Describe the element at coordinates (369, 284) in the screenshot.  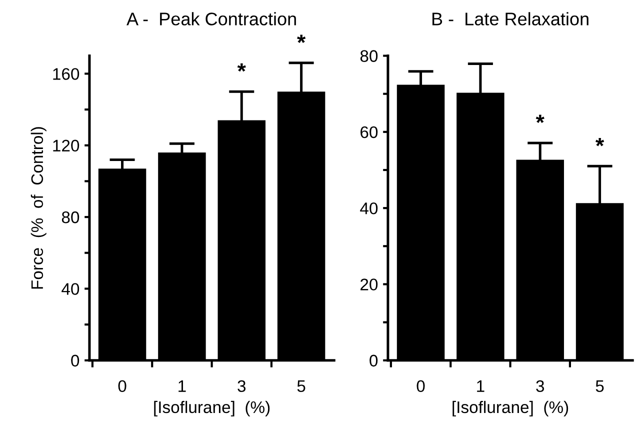
I see `y-tick-label: 20` at that location.